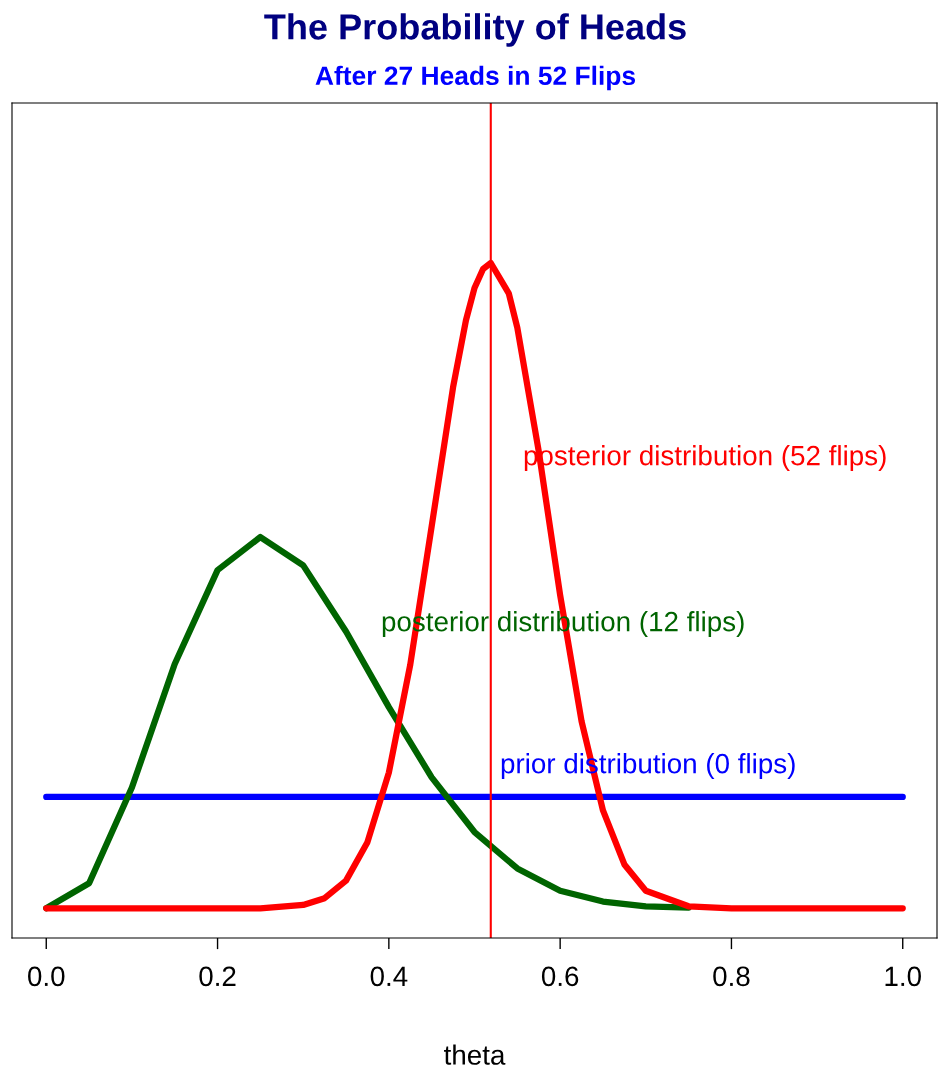  What do you see at coordinates (560, 976) in the screenshot?
I see `x-tick-label: 0.6` at bounding box center [560, 976].